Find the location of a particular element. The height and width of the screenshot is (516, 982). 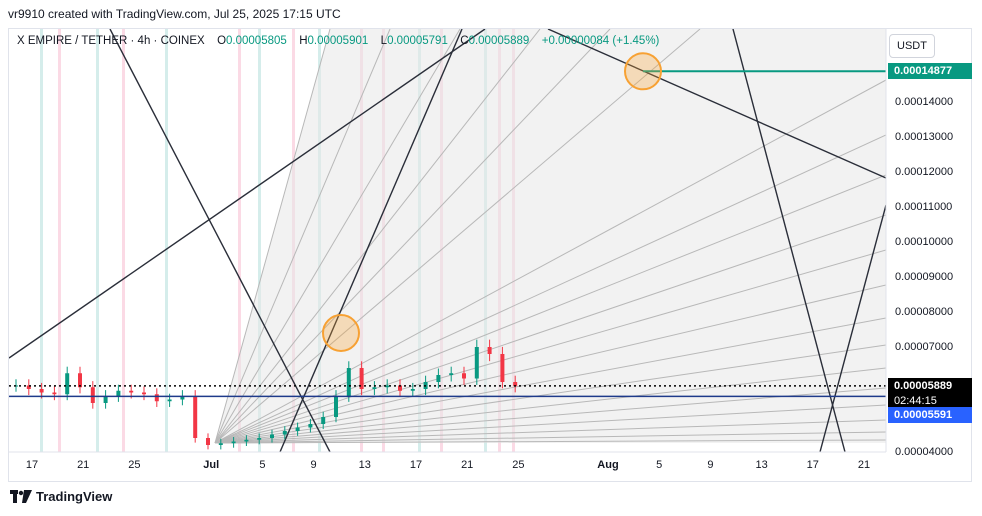

legend-symbol: X EMPIRE / TETHER · 4h · COINEX is located at coordinates (111, 41).